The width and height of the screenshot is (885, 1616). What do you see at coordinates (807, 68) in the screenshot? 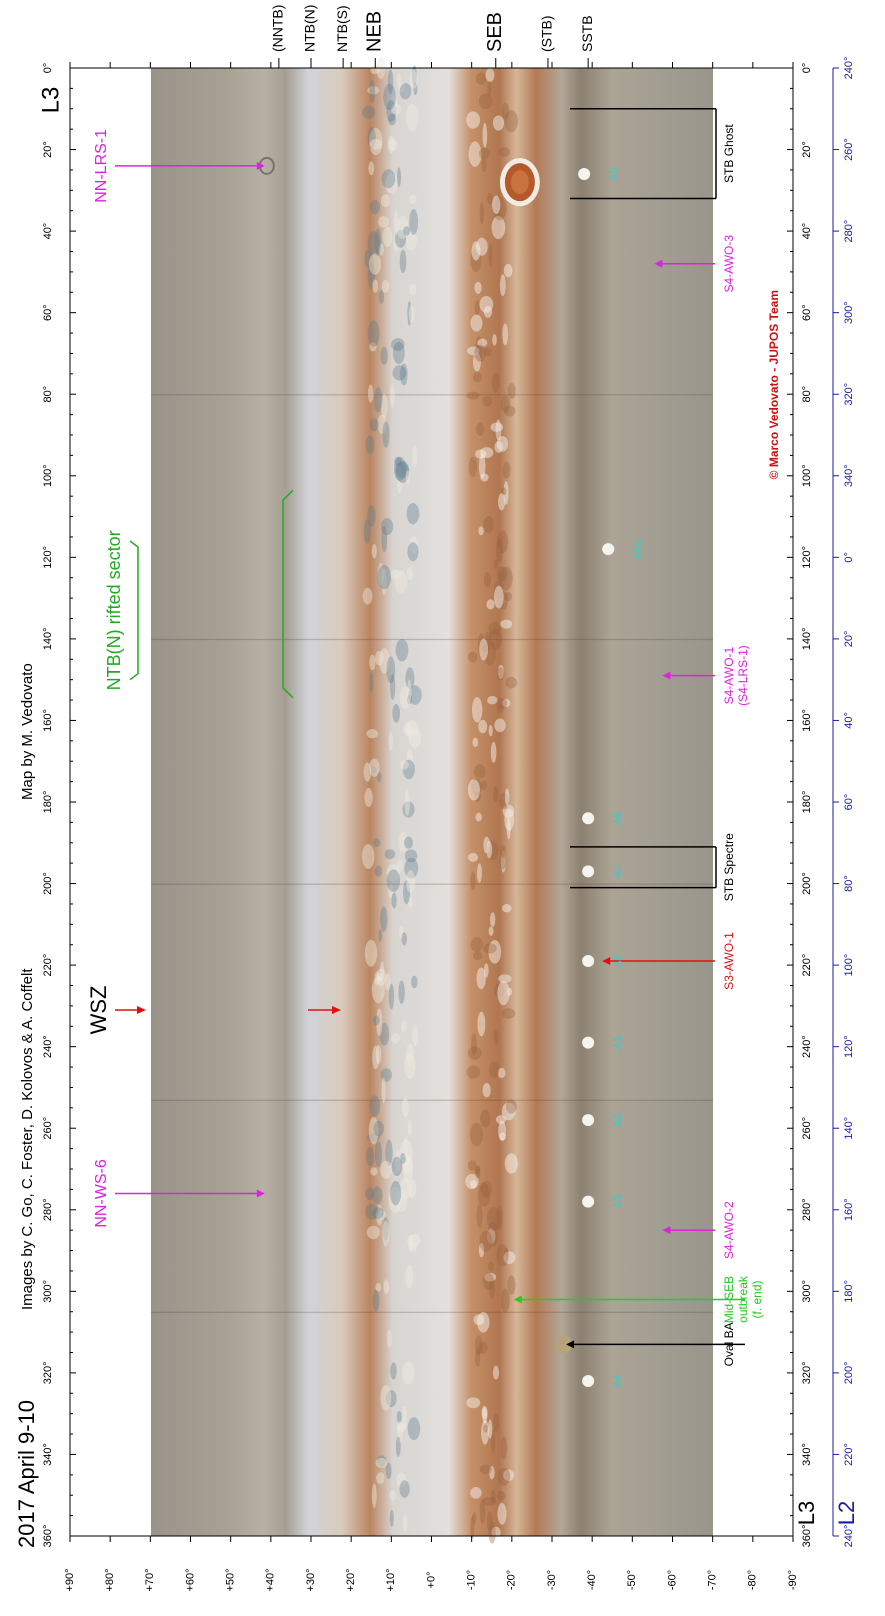
I see `l3-tick-label-right: 0°` at bounding box center [807, 68].